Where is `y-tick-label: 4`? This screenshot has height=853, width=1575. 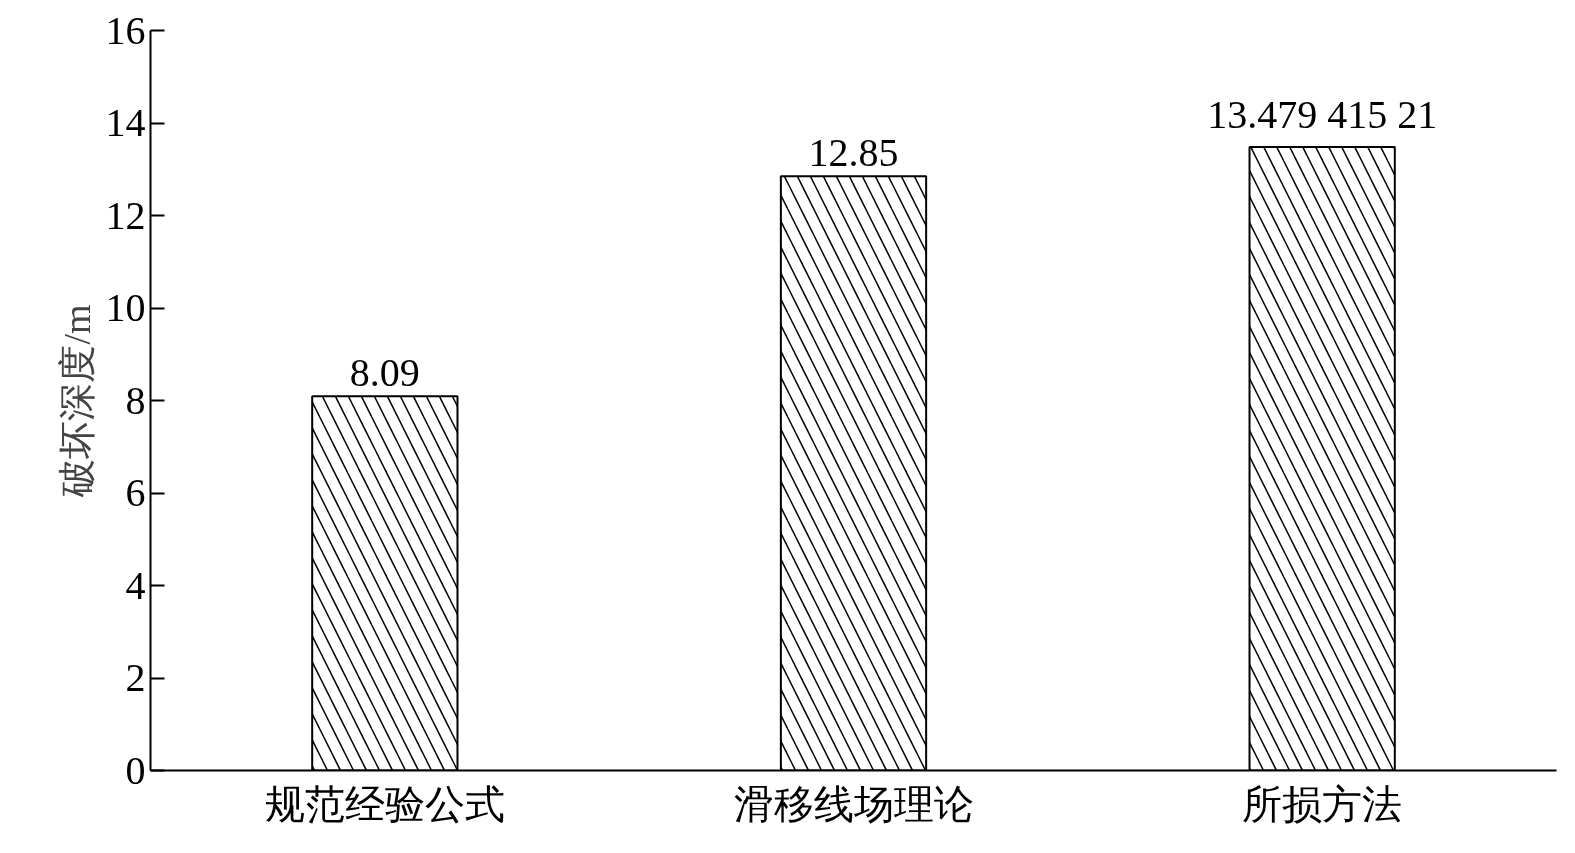 y-tick-label: 4 is located at coordinates (135, 585).